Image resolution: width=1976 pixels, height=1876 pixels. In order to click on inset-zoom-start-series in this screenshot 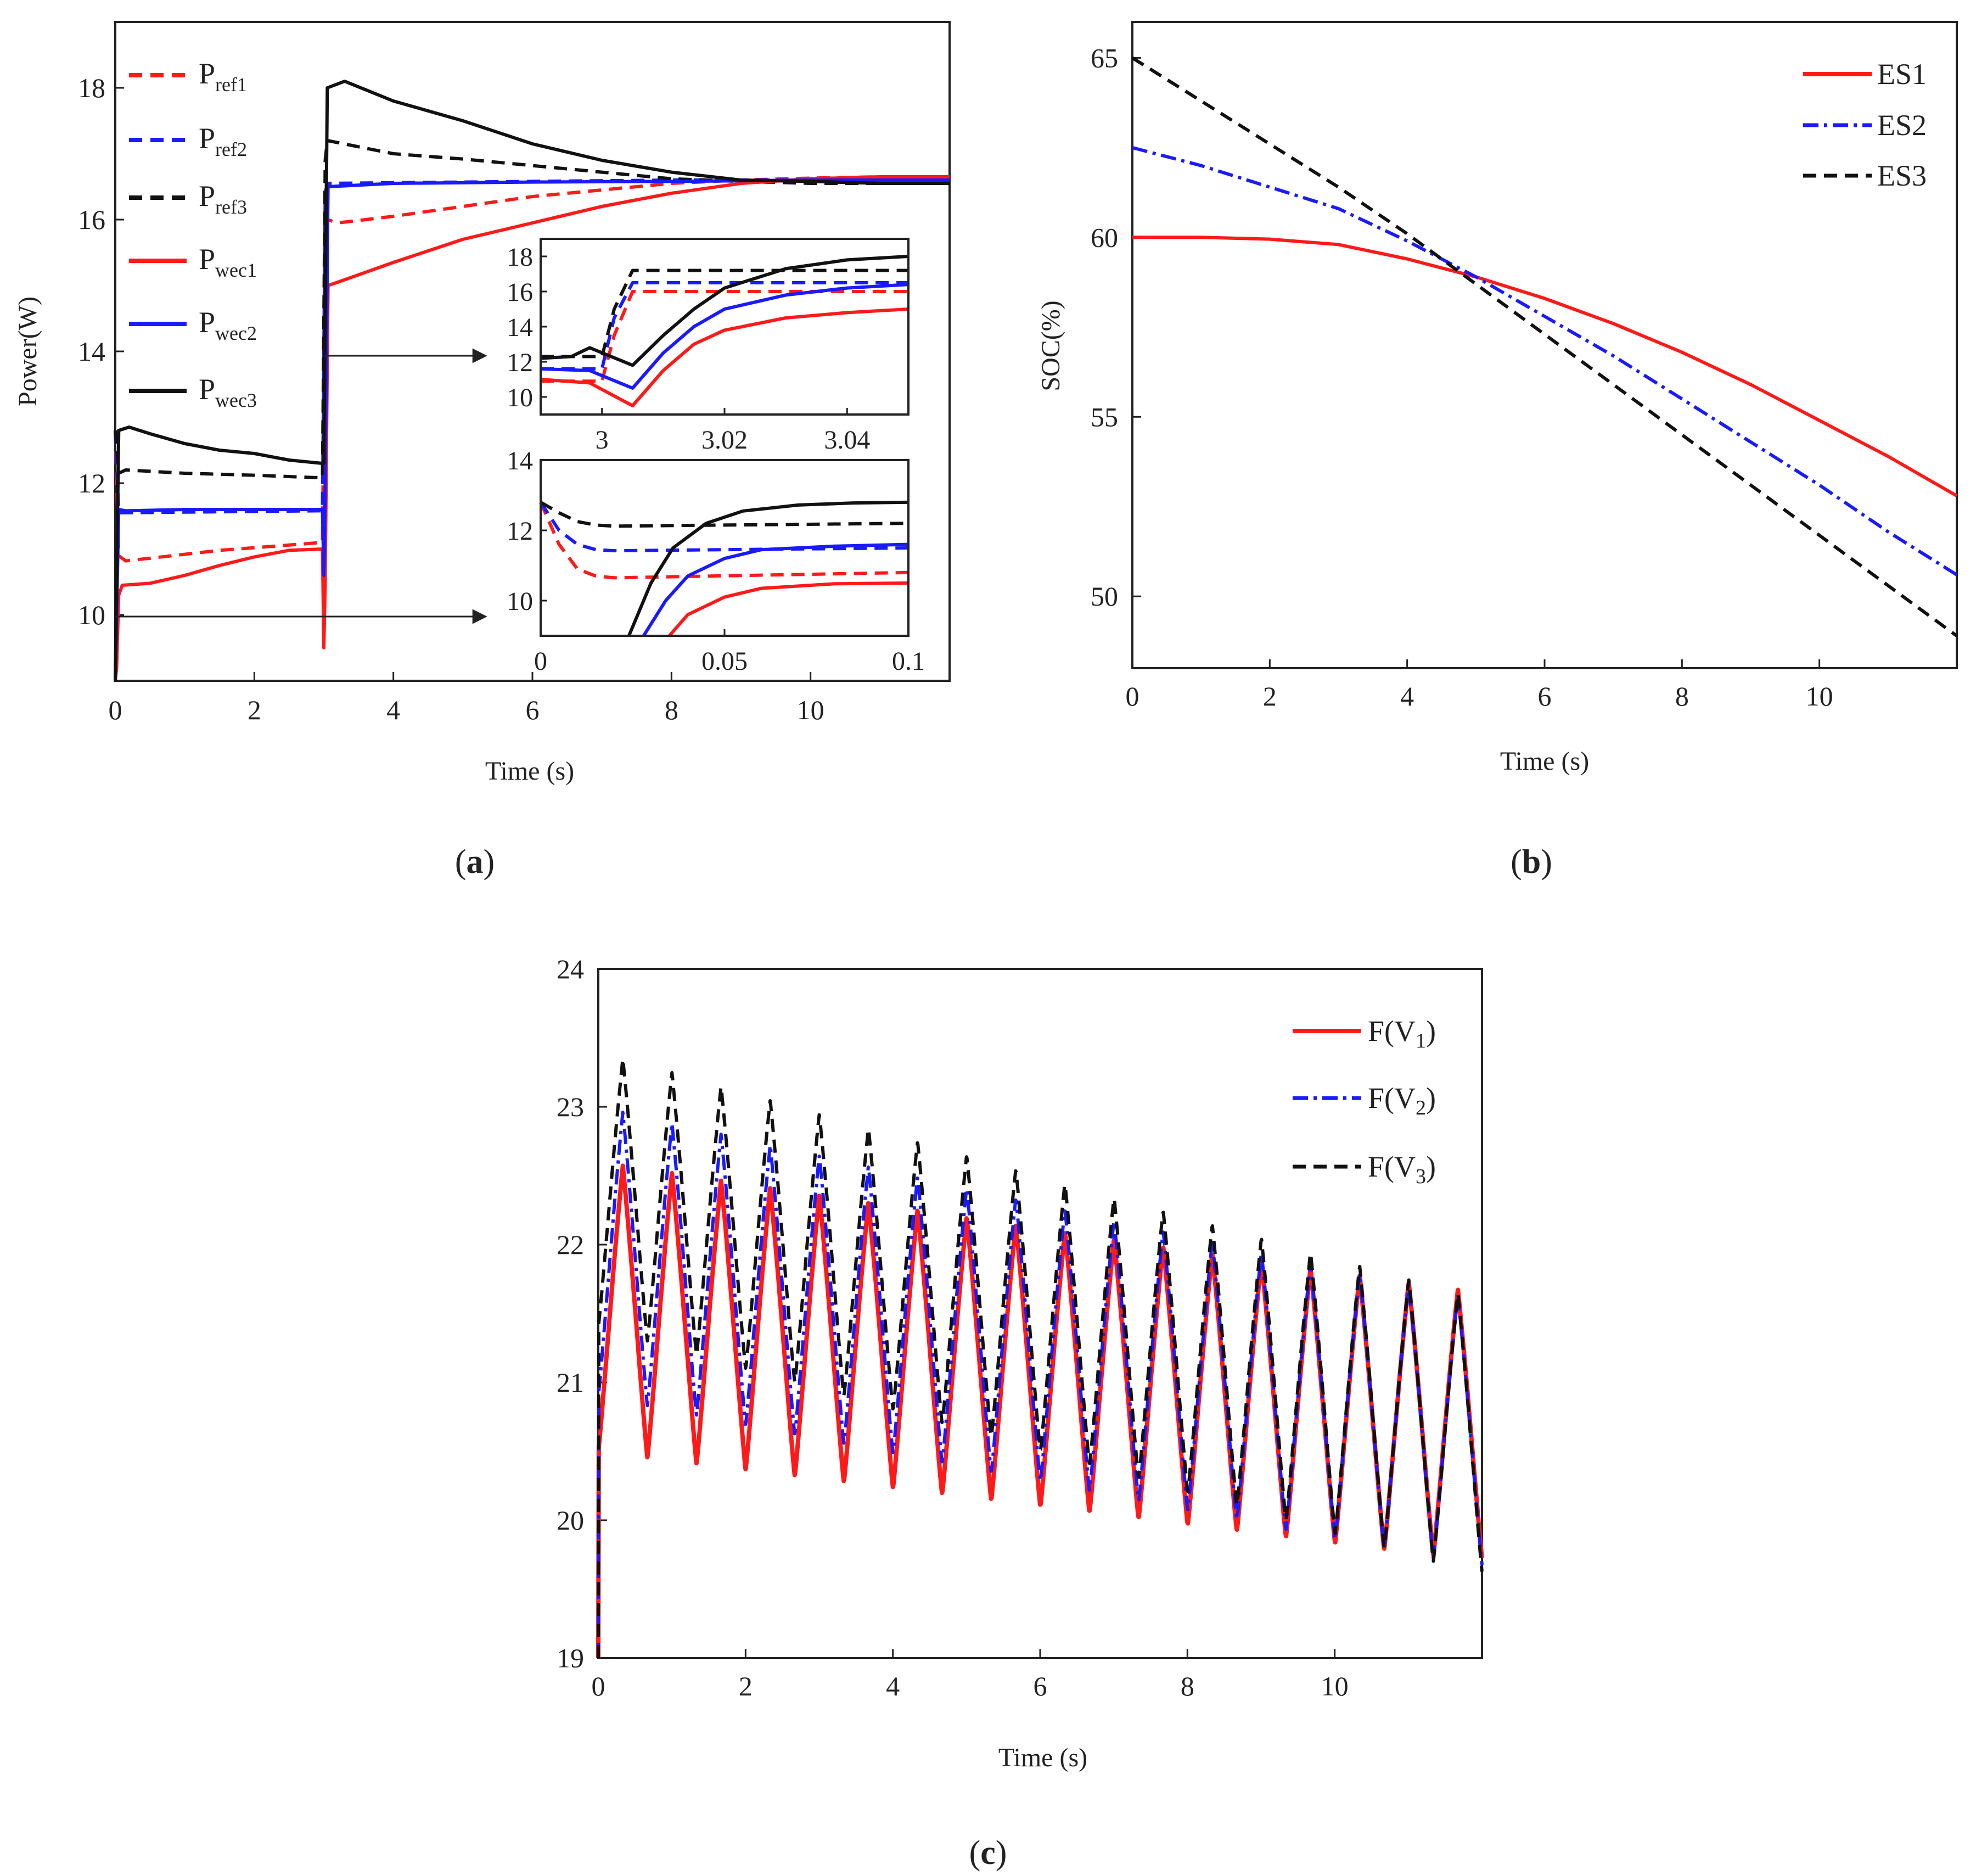, I will do `click(724, 569)`.